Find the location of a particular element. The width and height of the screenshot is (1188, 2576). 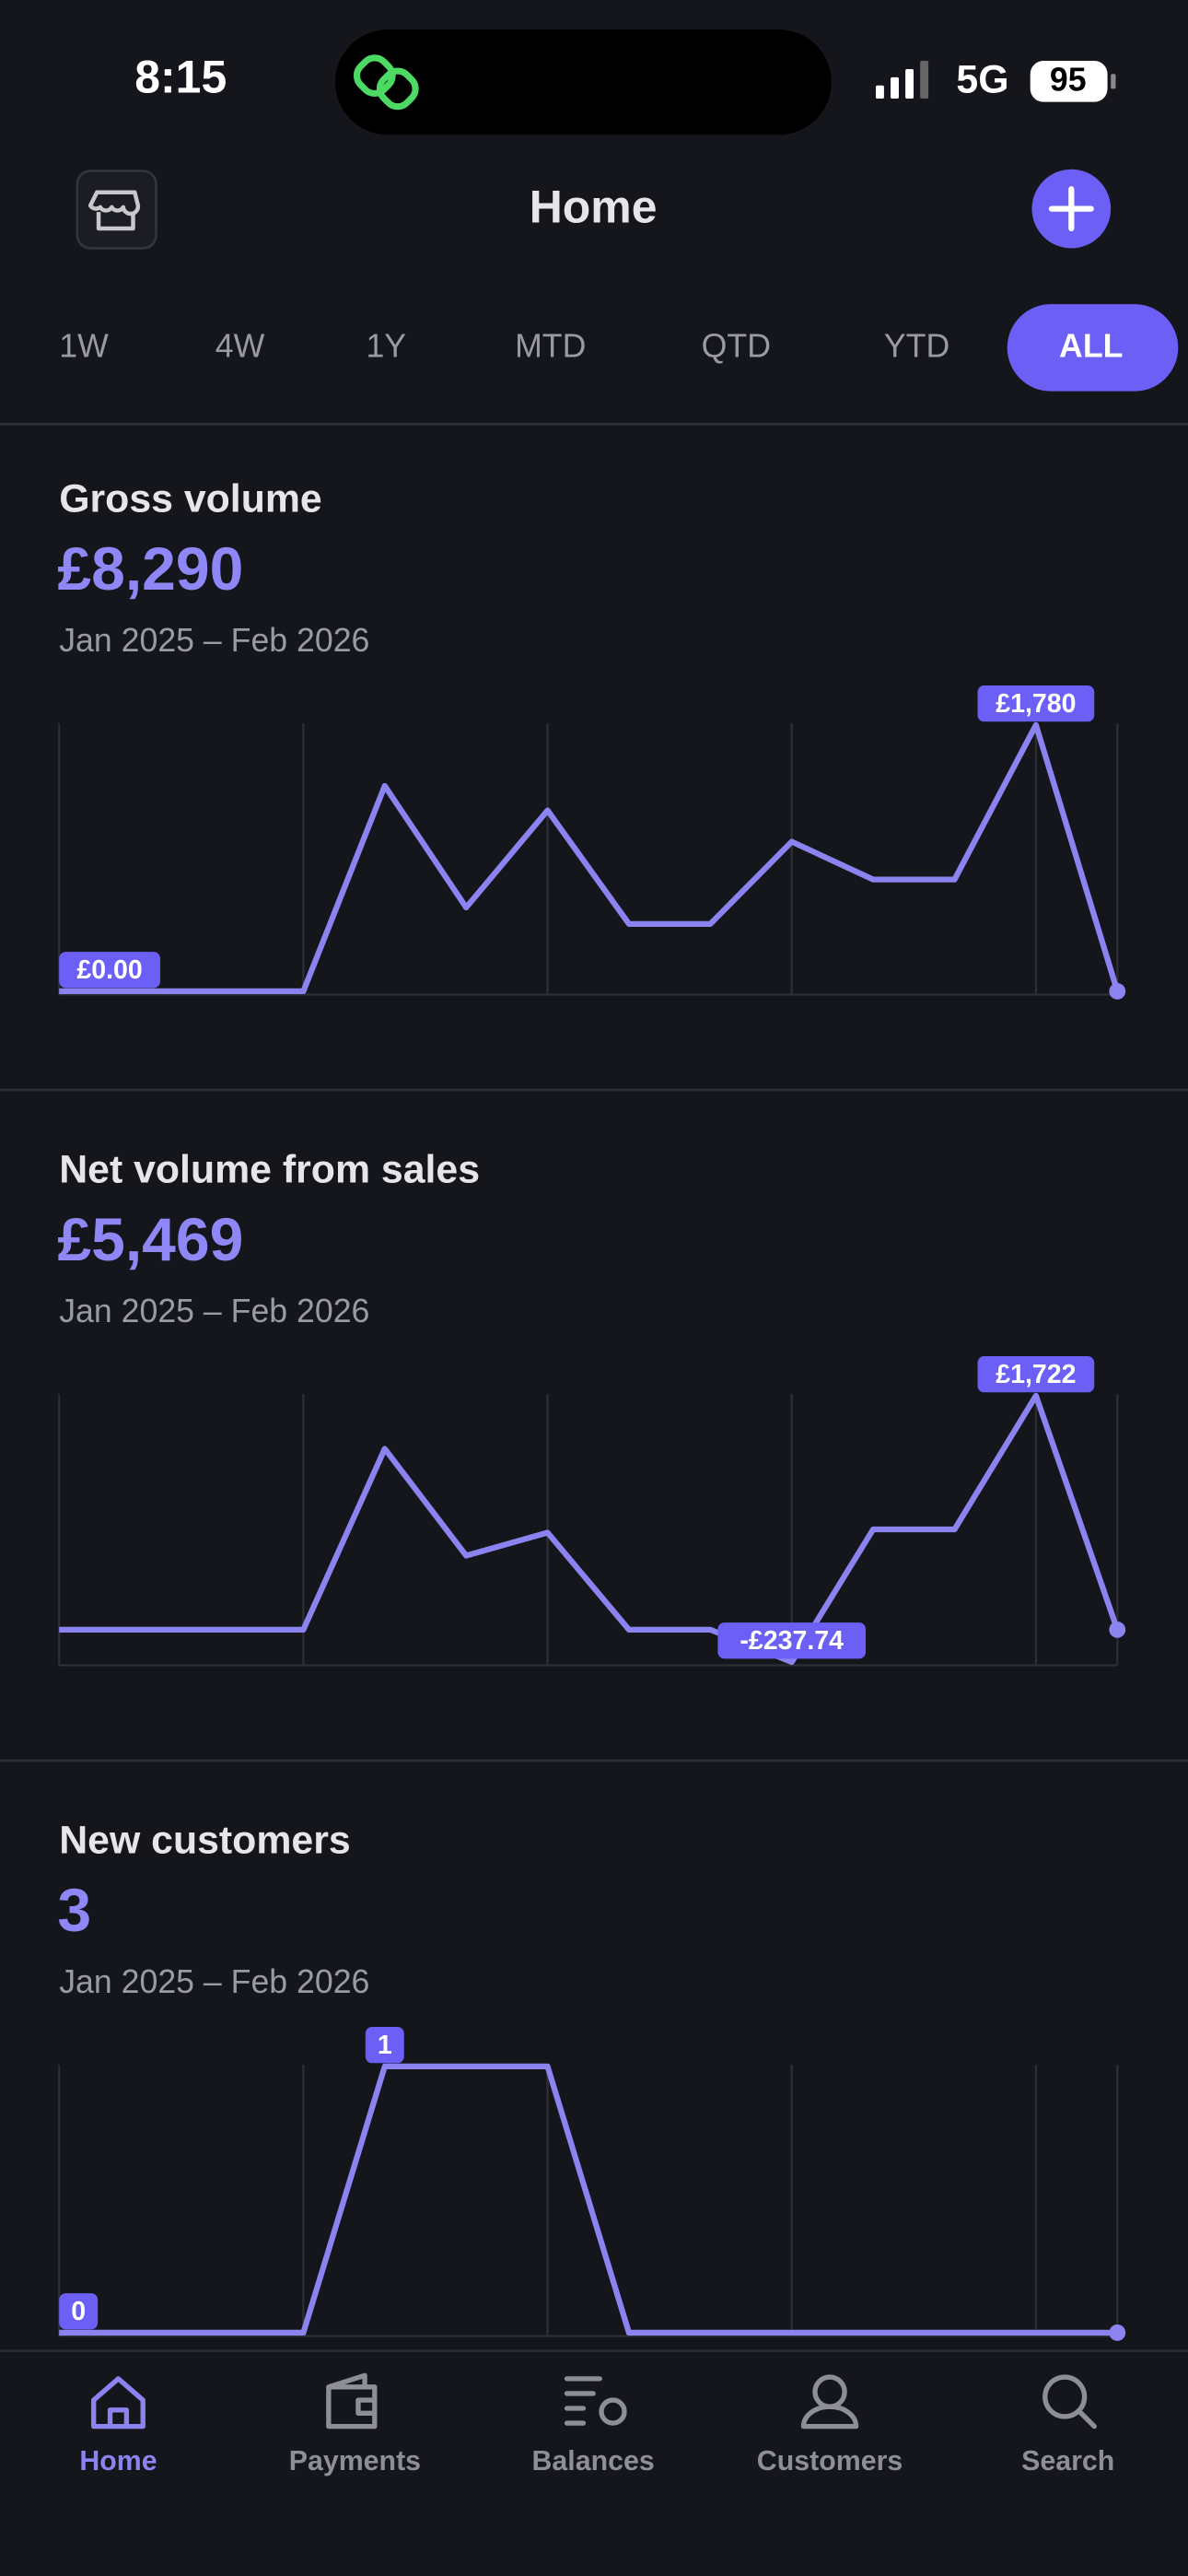

nav-item: Search is located at coordinates (1067, 2425).